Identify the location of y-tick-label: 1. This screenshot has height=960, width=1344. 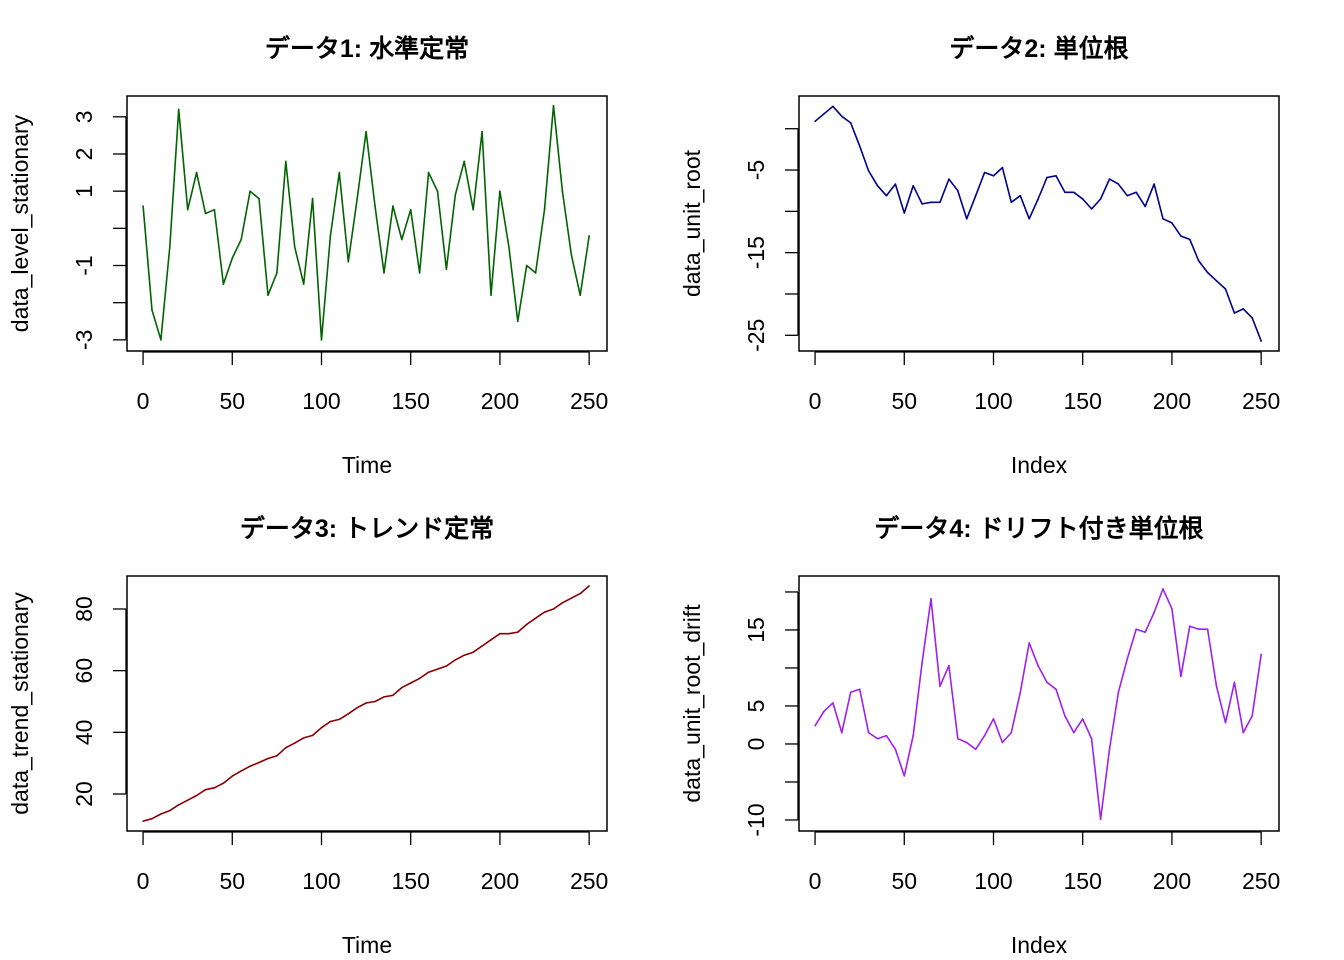
(84, 191).